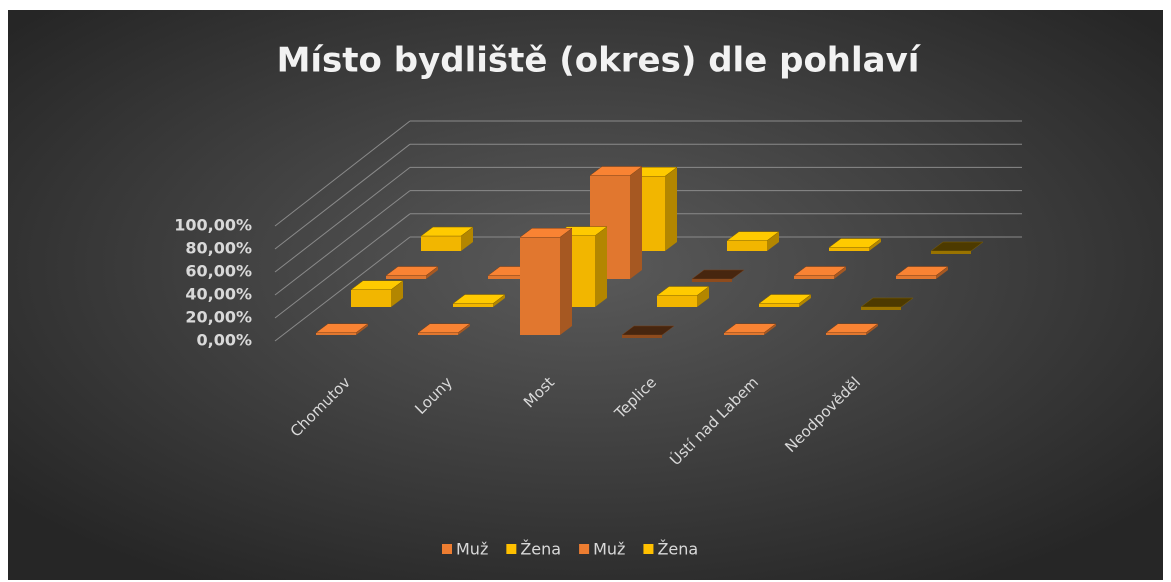 The height and width of the screenshot is (582, 1171). What do you see at coordinates (218, 317) in the screenshot?
I see `y-tick-label: 20,00%` at bounding box center [218, 317].